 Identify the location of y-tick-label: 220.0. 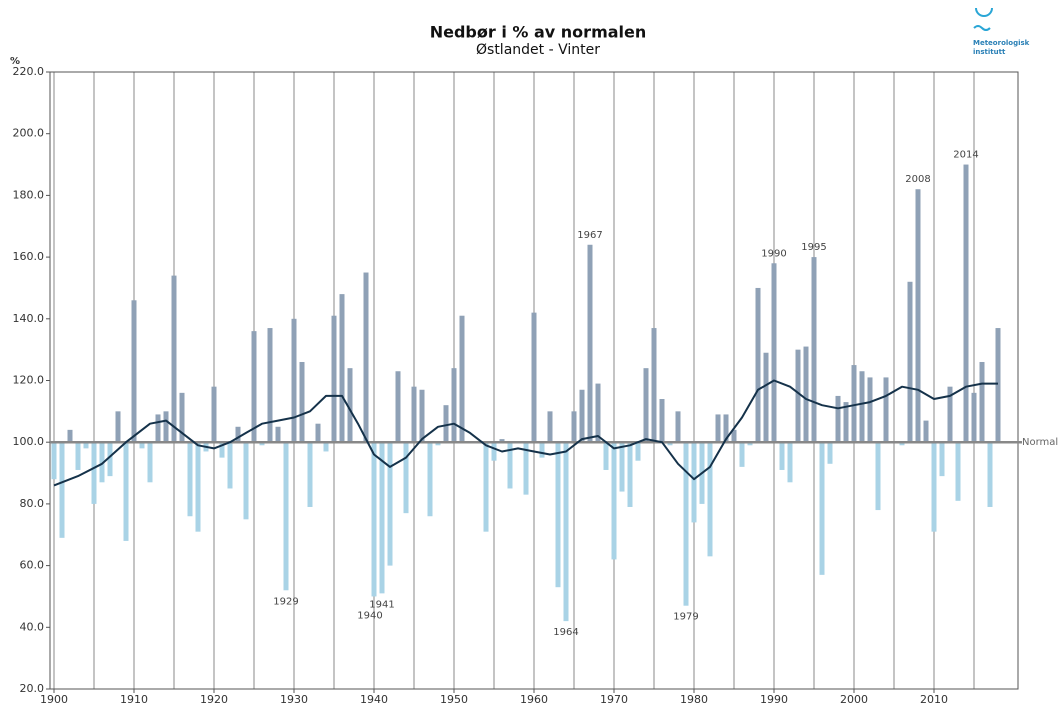
(29, 71).